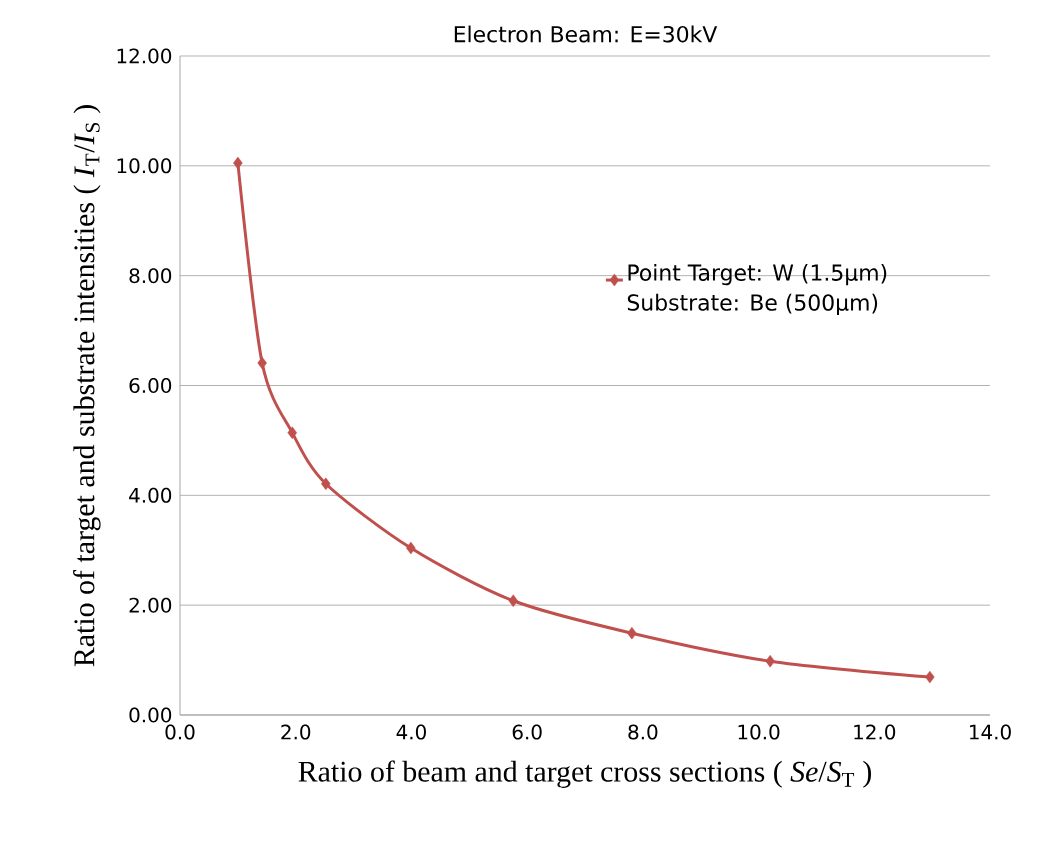 The height and width of the screenshot is (848, 1049). I want to click on x-tick-label: 12.0, so click(875, 732).